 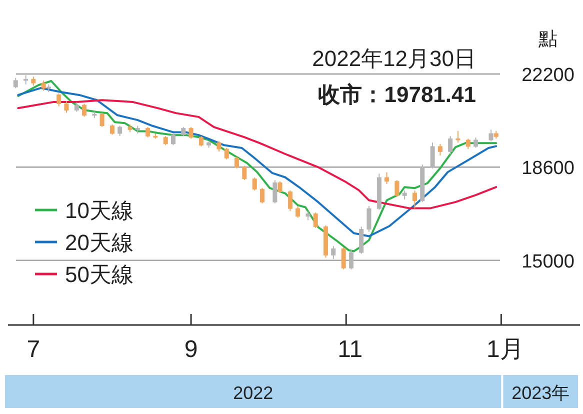 I want to click on x-tick-label: 9, so click(x=191, y=349).